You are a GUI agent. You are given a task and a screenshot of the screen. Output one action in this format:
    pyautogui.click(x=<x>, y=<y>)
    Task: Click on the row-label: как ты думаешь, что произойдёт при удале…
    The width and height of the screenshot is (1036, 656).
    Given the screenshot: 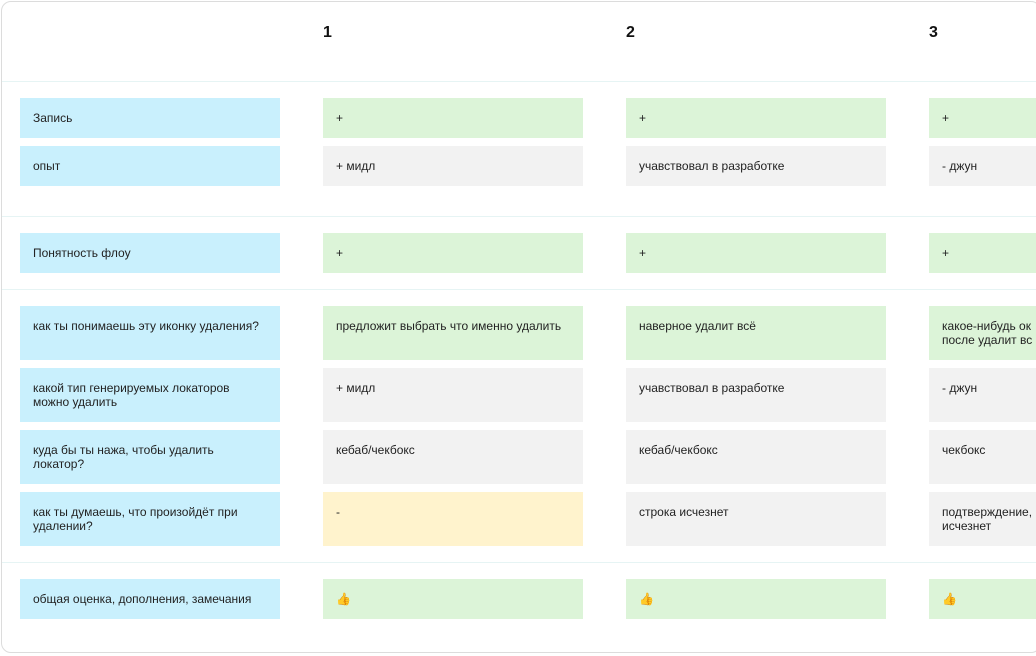 What is the action you would take?
    pyautogui.click(x=150, y=519)
    